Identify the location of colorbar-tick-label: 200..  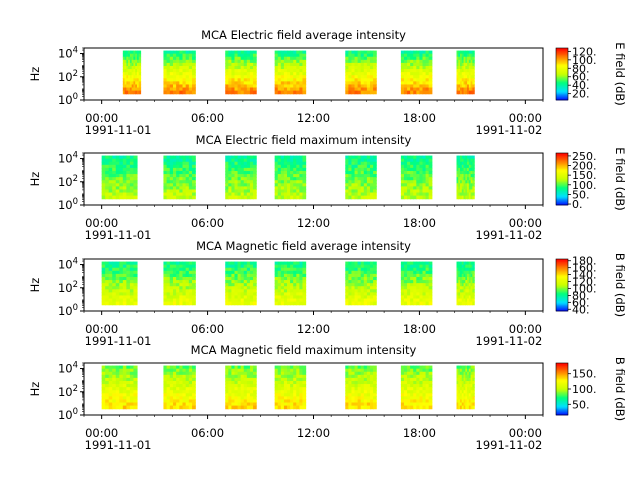
(584, 166).